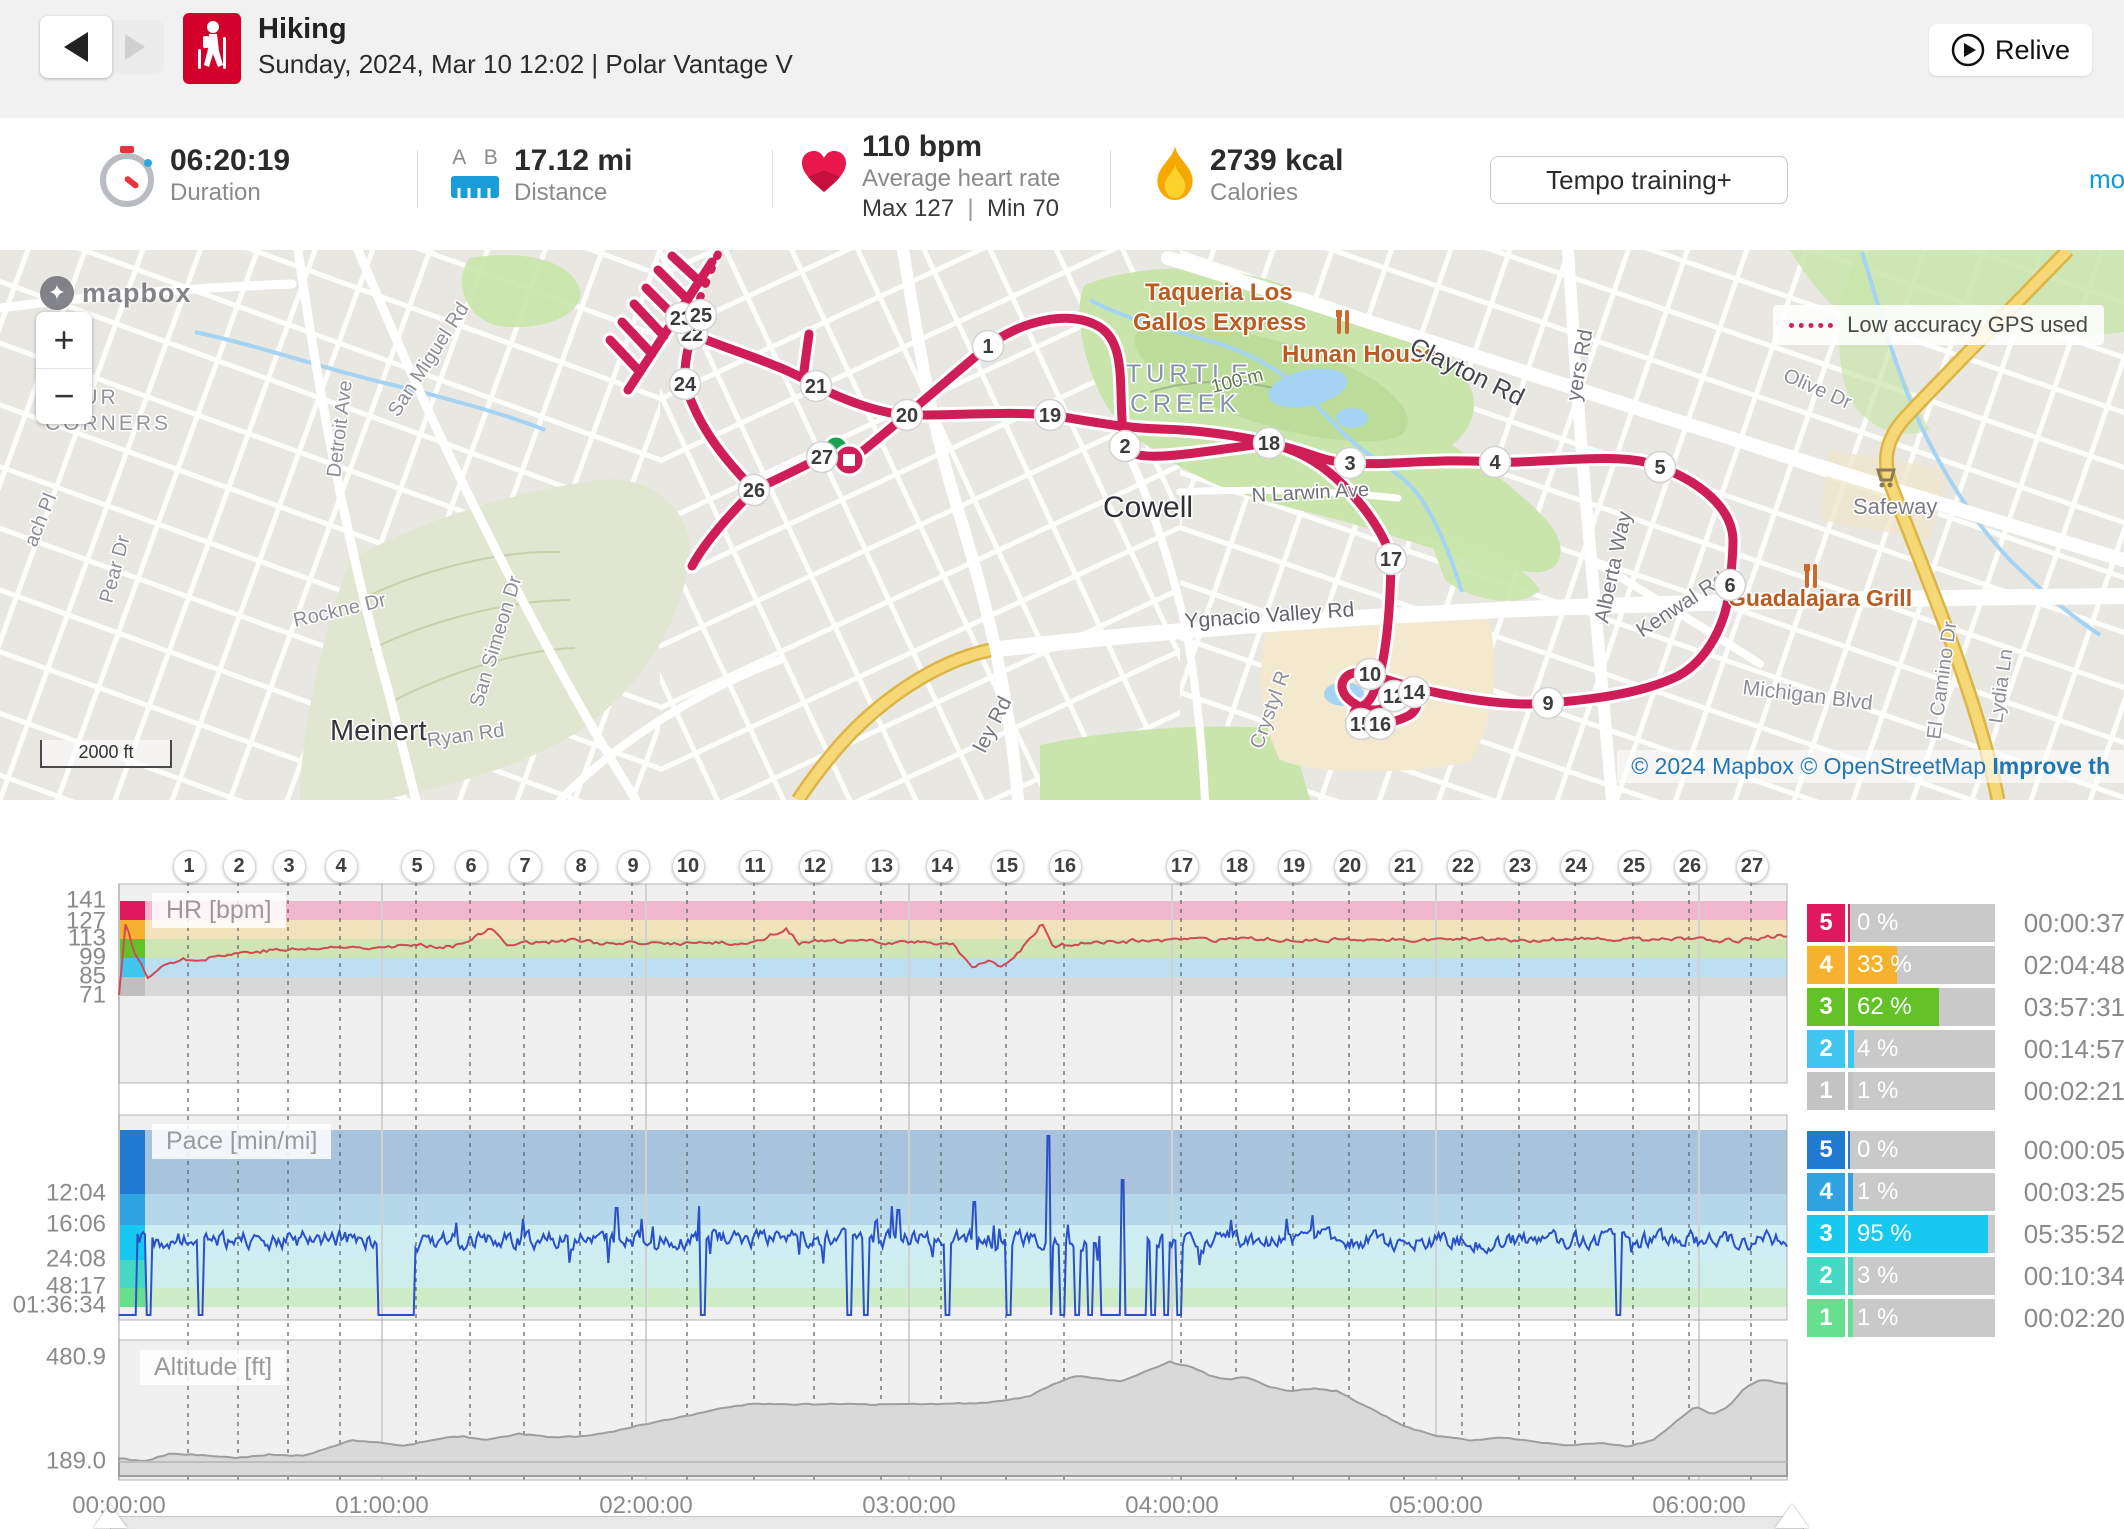 The width and height of the screenshot is (2124, 1529). Describe the element at coordinates (701, 316) in the screenshot. I see `svg-text: 25` at that location.